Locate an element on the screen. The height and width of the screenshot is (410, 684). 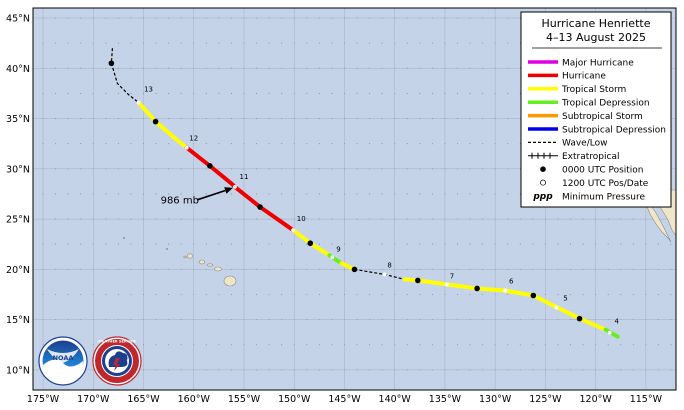
date-label: 9 is located at coordinates (338, 249).